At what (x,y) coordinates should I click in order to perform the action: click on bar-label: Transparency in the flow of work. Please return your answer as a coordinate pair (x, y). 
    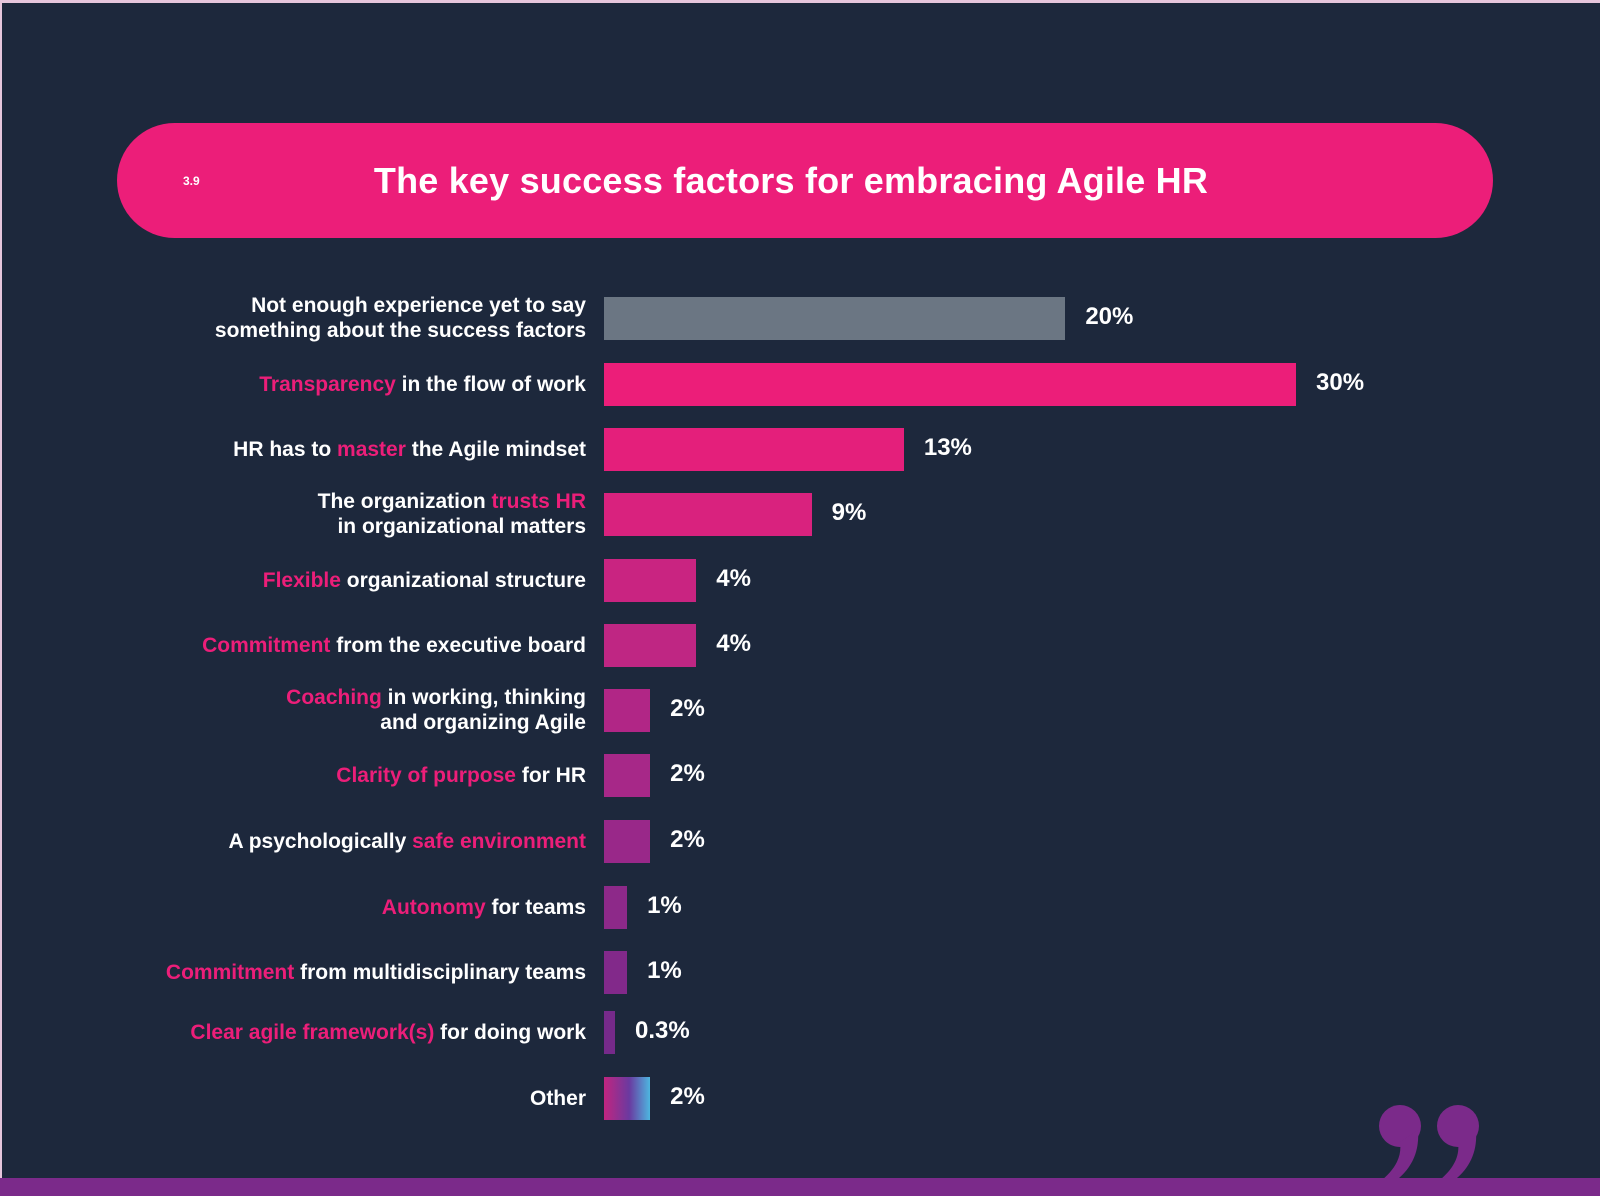
    Looking at the image, I should click on (422, 384).